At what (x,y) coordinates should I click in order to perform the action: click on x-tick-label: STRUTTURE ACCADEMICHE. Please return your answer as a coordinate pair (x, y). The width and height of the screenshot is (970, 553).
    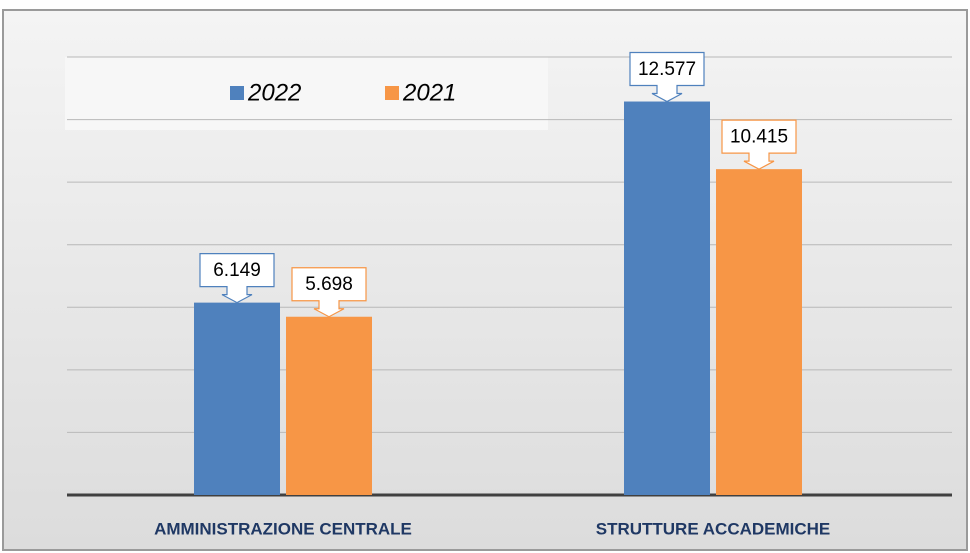
    Looking at the image, I should click on (713, 528).